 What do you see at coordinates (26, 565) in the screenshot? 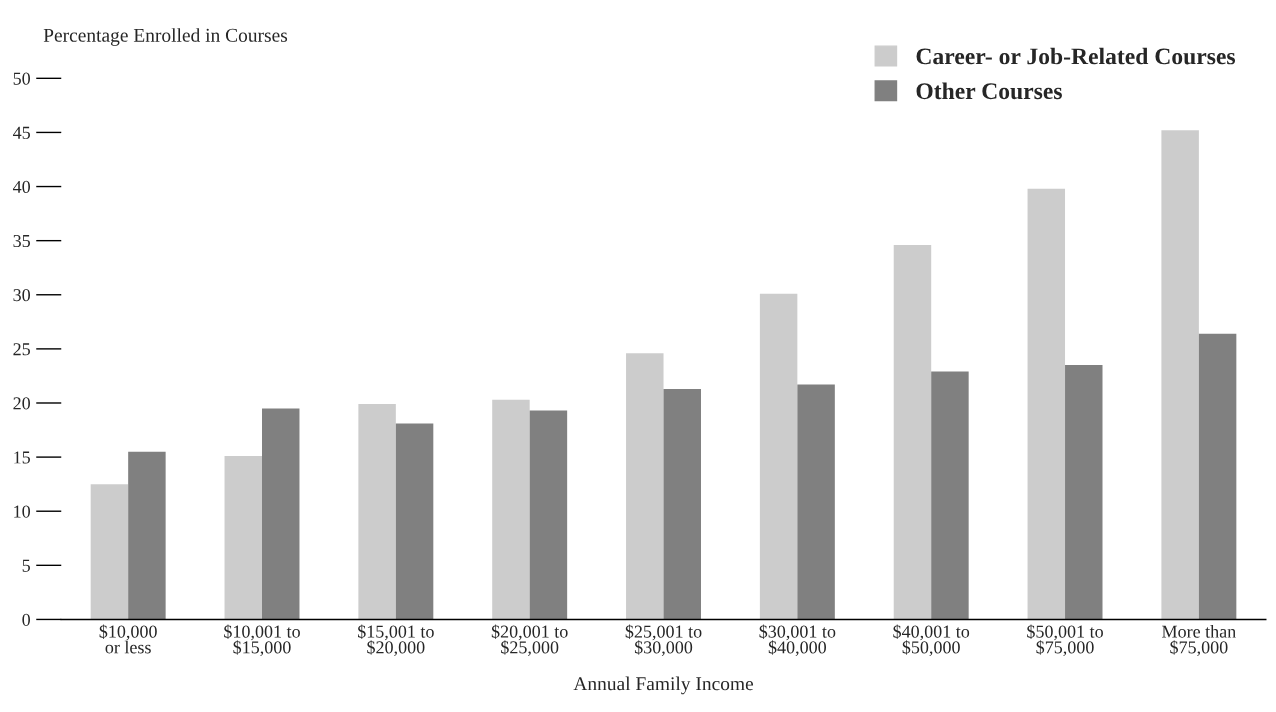
I see `y-tick-label: 5` at bounding box center [26, 565].